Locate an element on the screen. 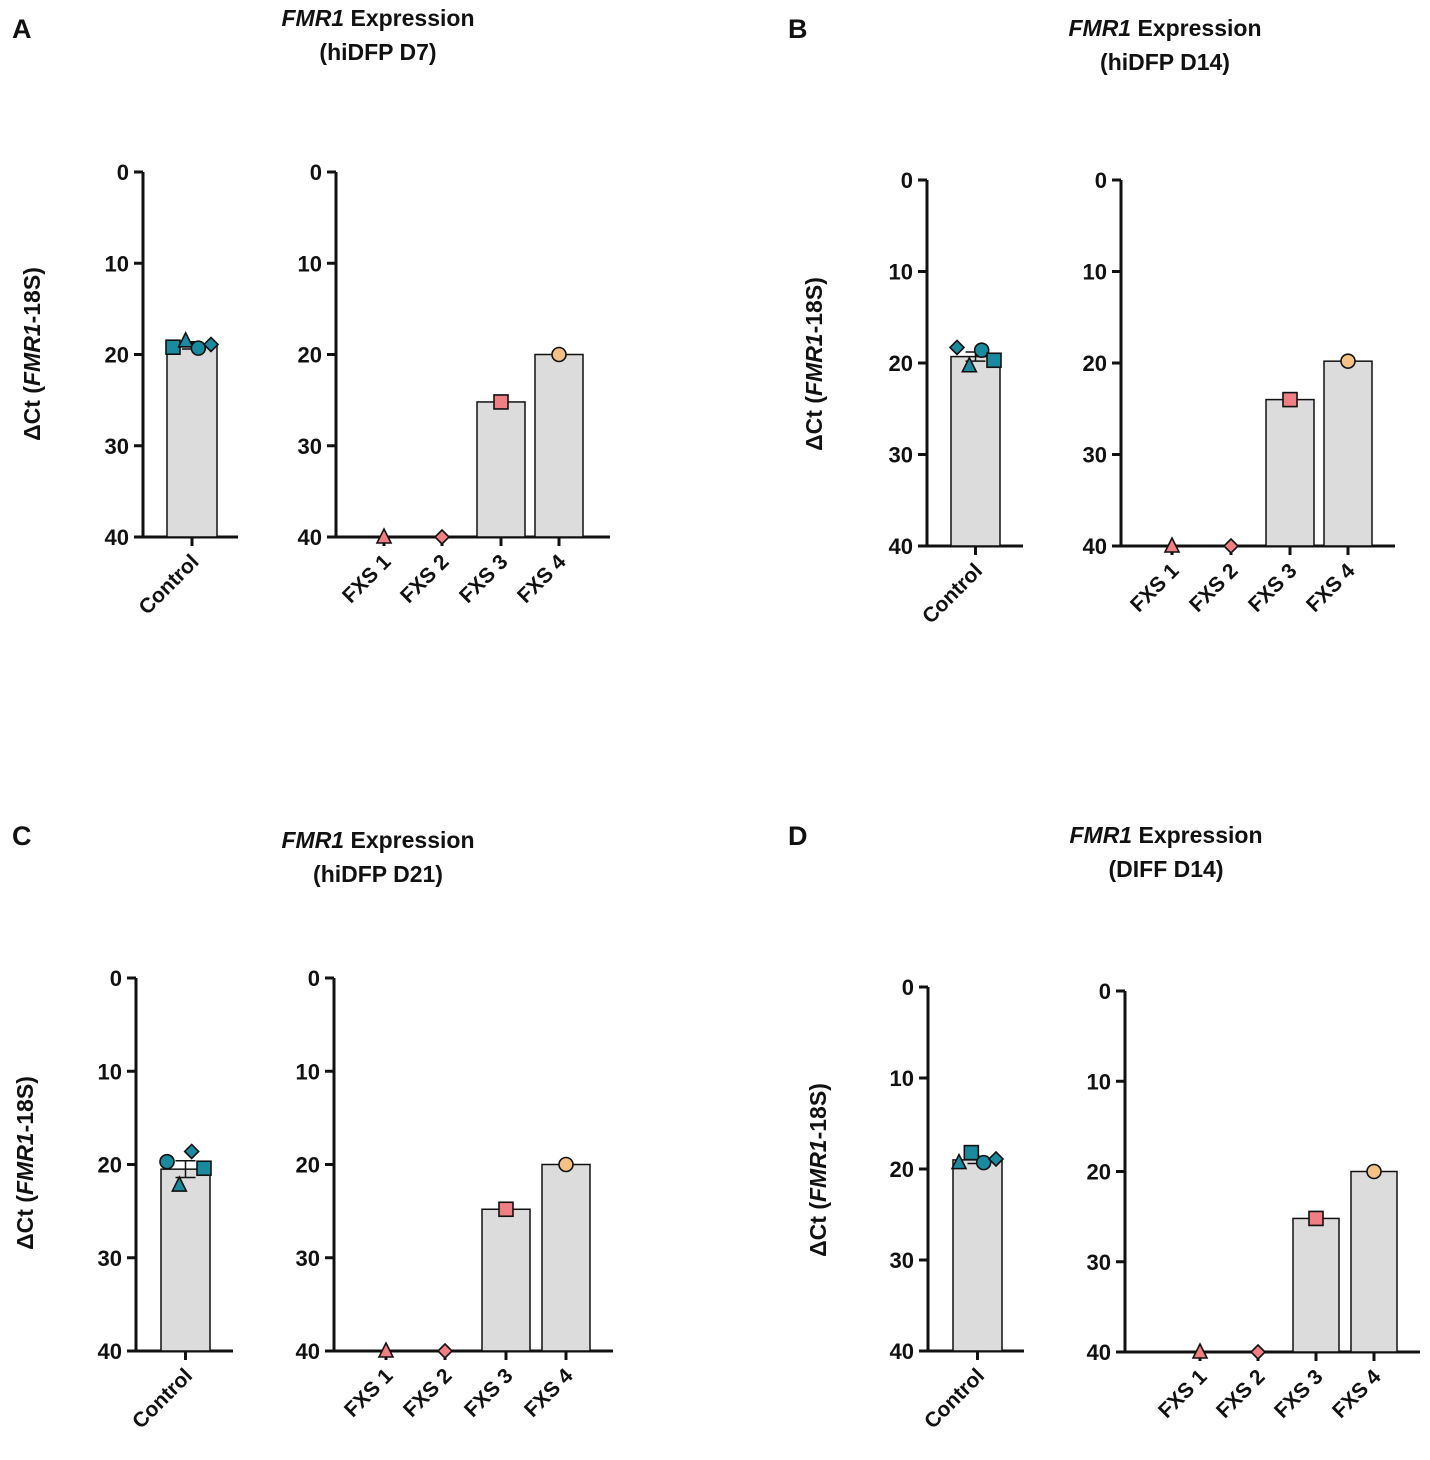  panel-letter: C is located at coordinates (22, 836).